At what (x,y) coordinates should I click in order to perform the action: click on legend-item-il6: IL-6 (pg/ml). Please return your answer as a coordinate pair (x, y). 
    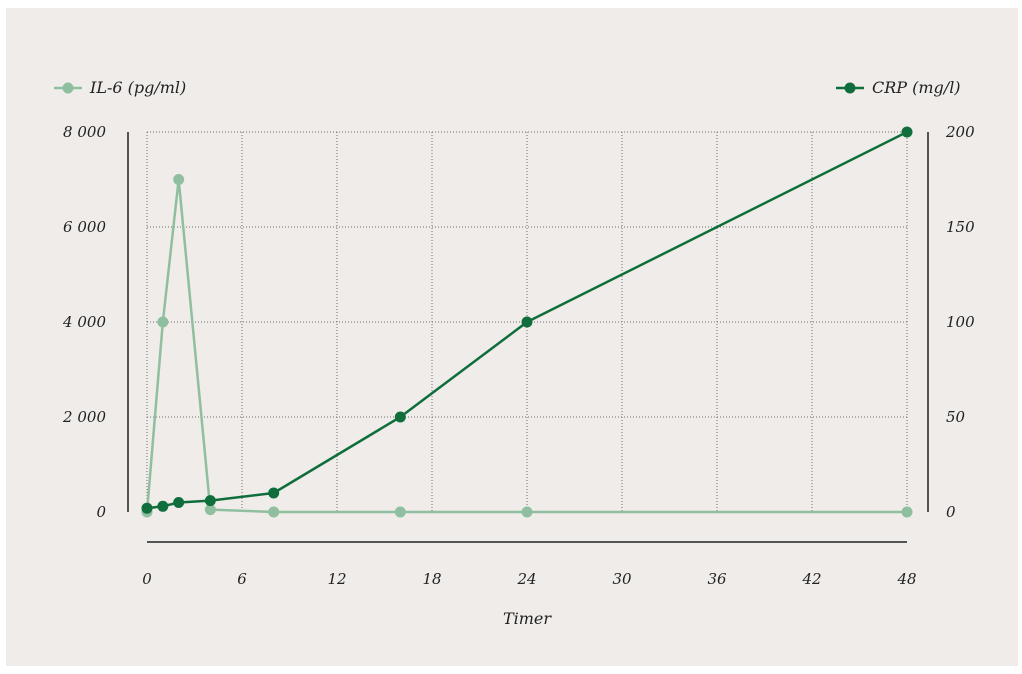
    Looking at the image, I should click on (120, 87).